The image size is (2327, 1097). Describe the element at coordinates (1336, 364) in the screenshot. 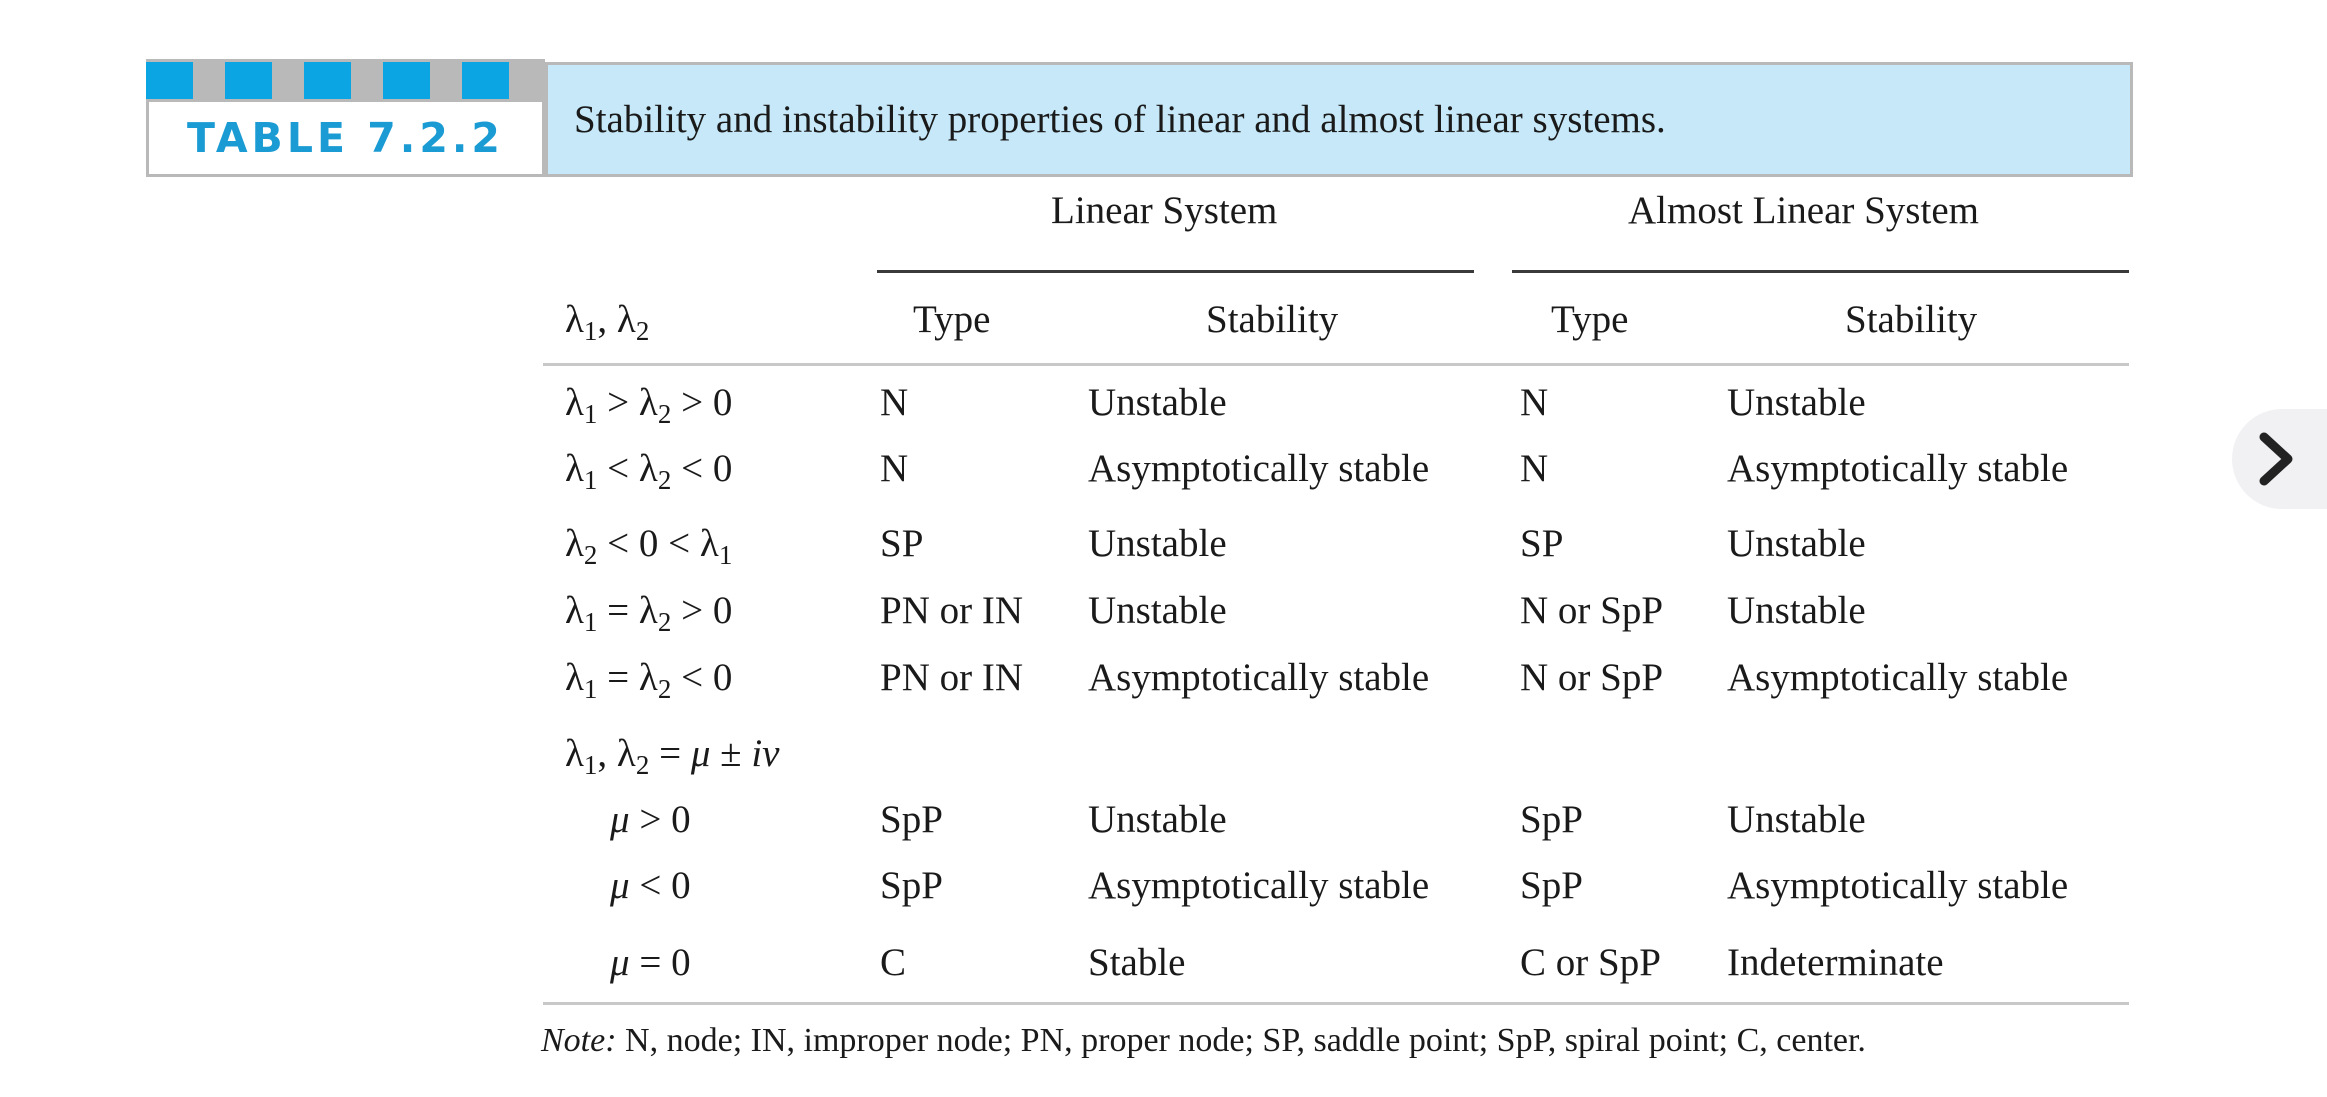

I see `header-rule` at that location.